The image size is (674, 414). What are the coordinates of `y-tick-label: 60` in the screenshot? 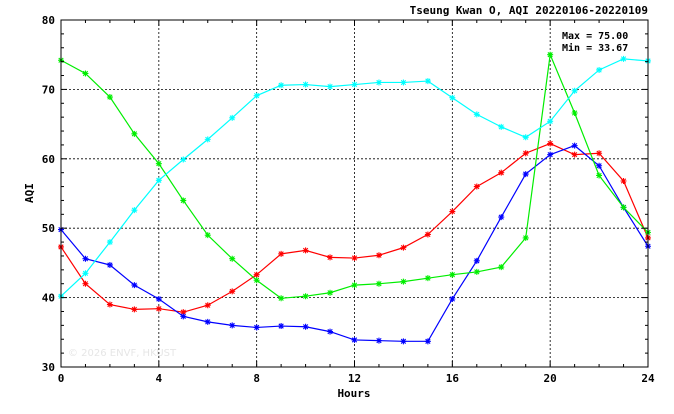 It's located at (48, 159).